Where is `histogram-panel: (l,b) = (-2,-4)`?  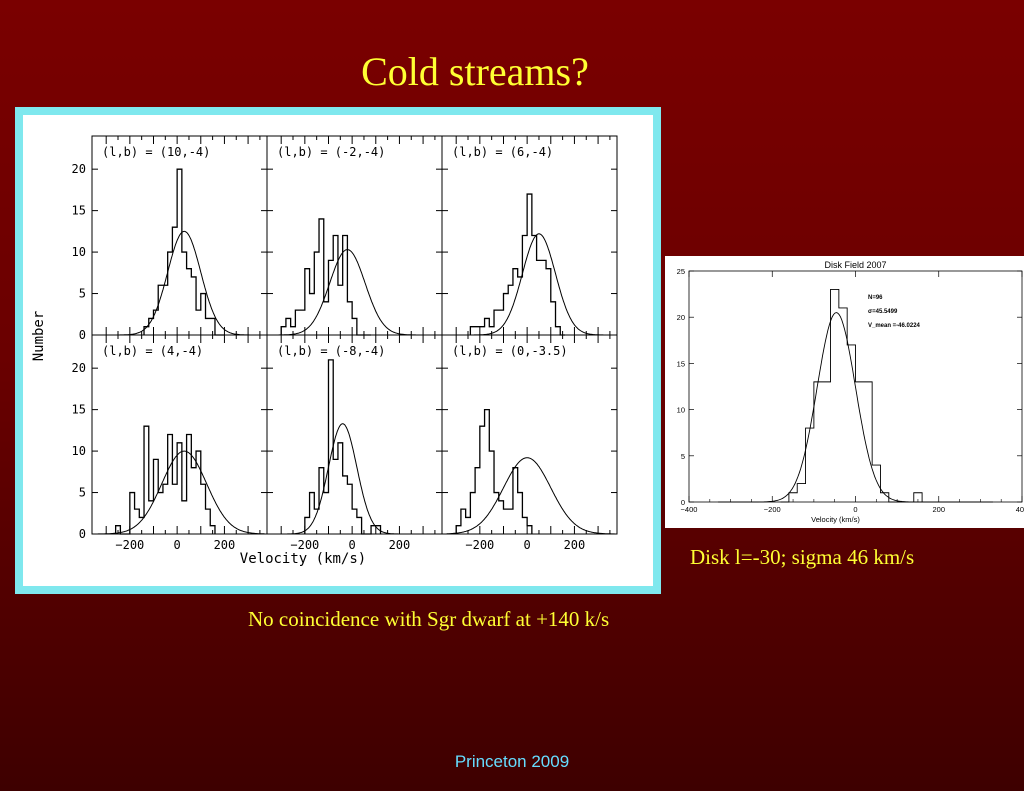 histogram-panel: (l,b) = (-2,-4) is located at coordinates (354, 235).